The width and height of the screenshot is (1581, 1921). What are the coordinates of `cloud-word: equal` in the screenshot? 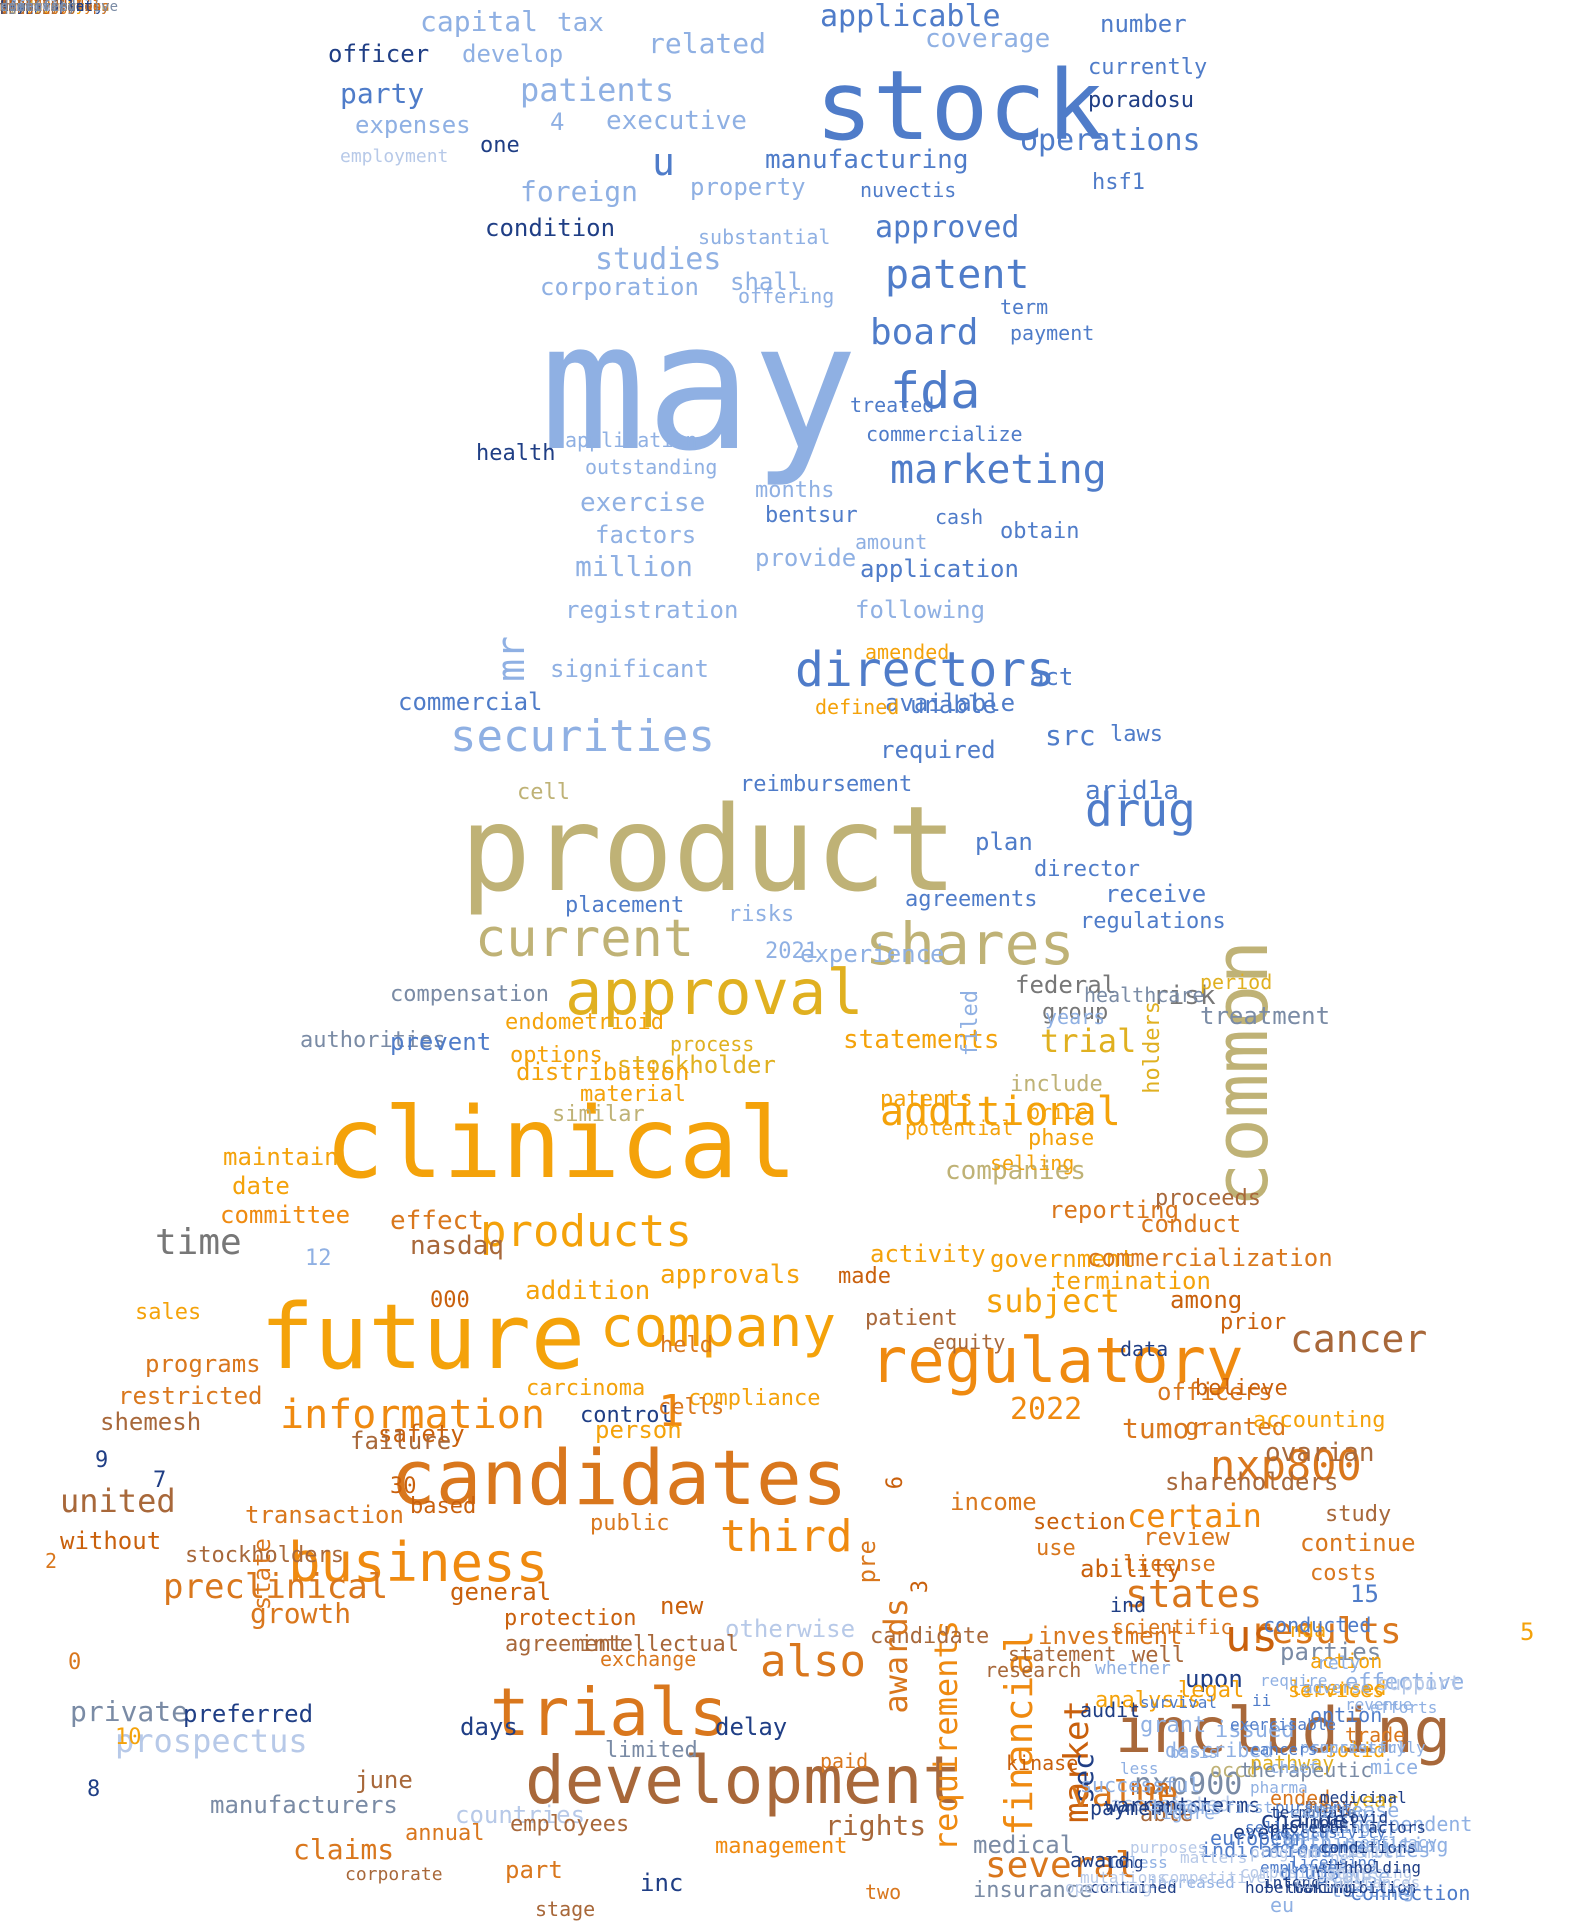 It's located at (21, 7).